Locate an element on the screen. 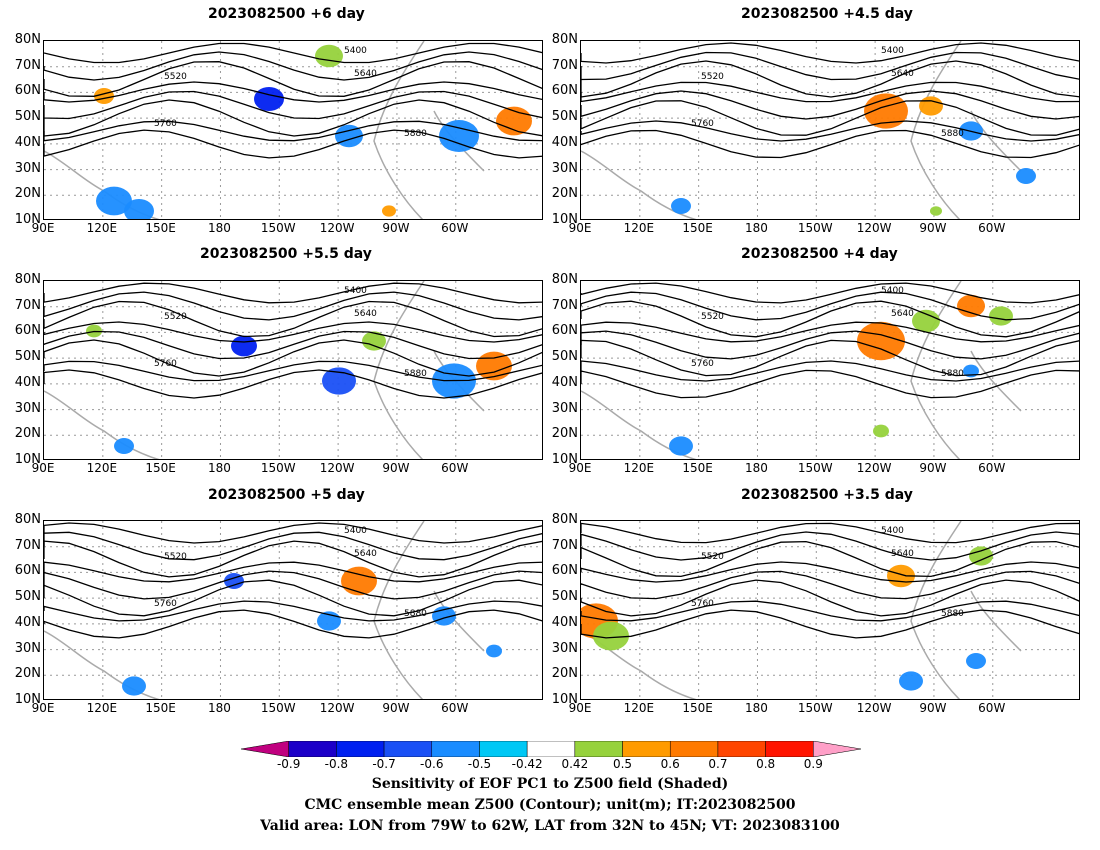 The width and height of the screenshot is (1100, 850). colorbar-label: 0.5 is located at coordinates (622, 764).